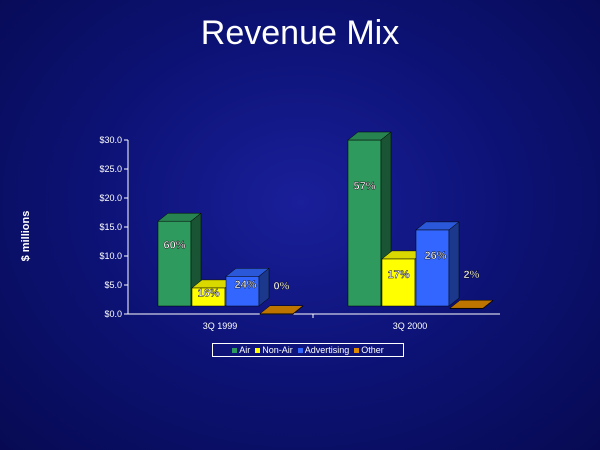 The height and width of the screenshot is (450, 600). I want to click on y-tick-label: $10.0, so click(110, 256).